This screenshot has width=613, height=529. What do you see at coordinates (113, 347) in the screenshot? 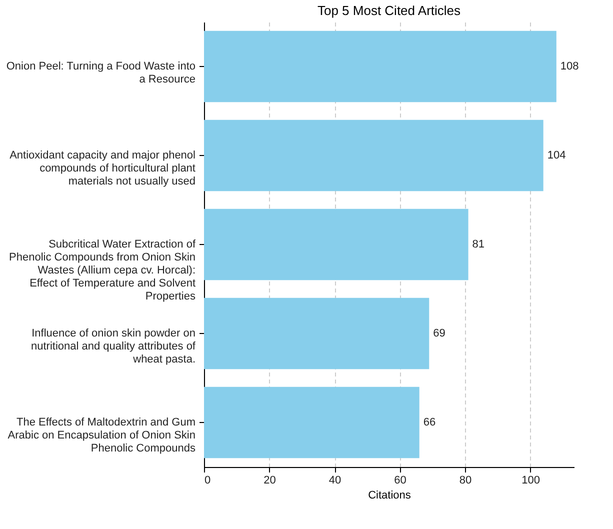
I see `y-tick-label: Influence of onion skin powder on nutritional and quality attributes of wheat pasta.` at bounding box center [113, 347].